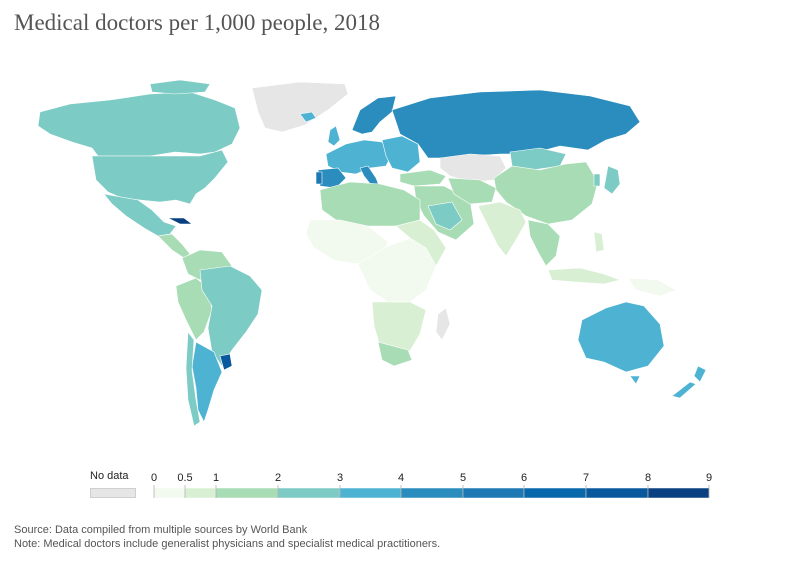  Describe the element at coordinates (139, 124) in the screenshot. I see `region-canada` at that location.